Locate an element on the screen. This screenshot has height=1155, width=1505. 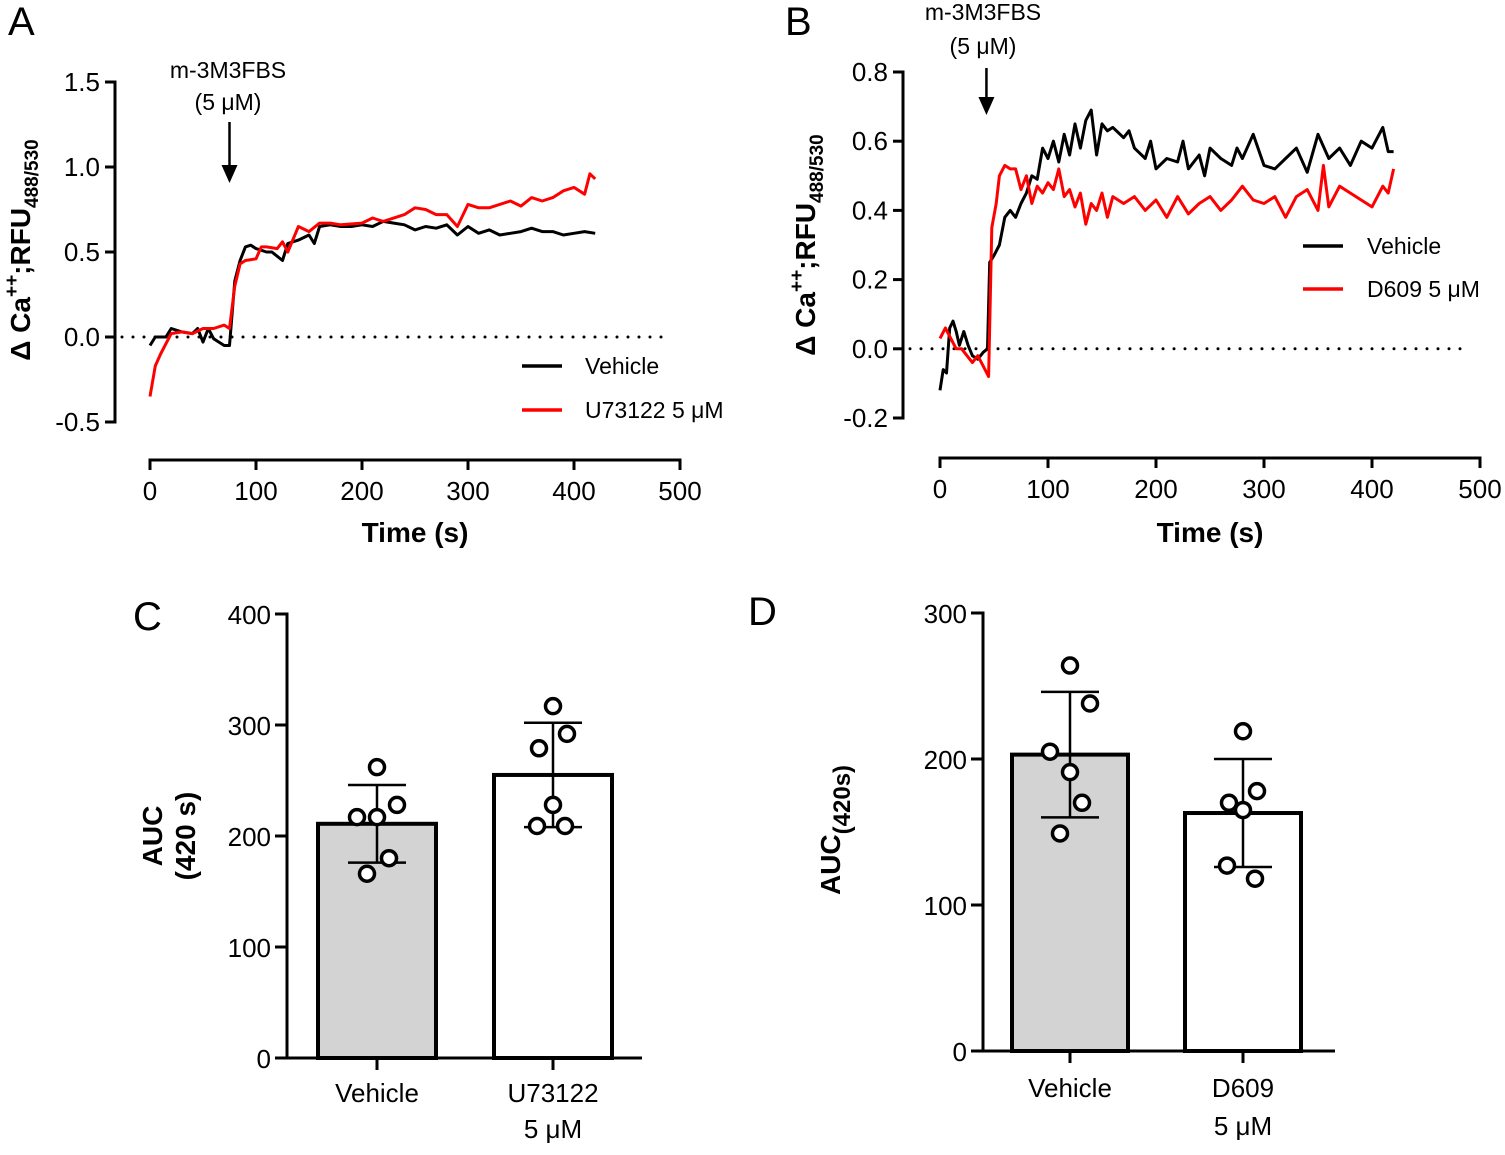
panel-letter: B is located at coordinates (798, 22).